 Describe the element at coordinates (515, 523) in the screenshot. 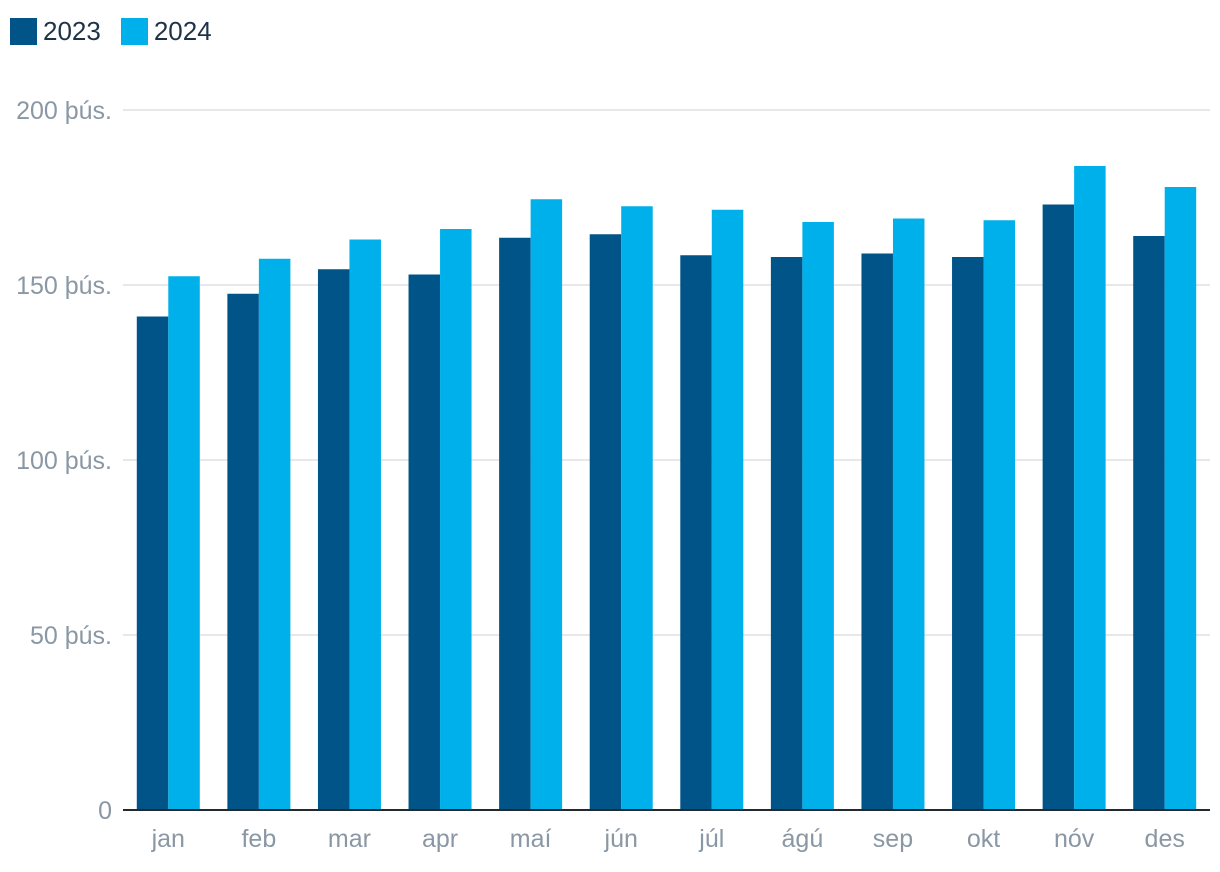

I see `bar-2023-maí` at that location.